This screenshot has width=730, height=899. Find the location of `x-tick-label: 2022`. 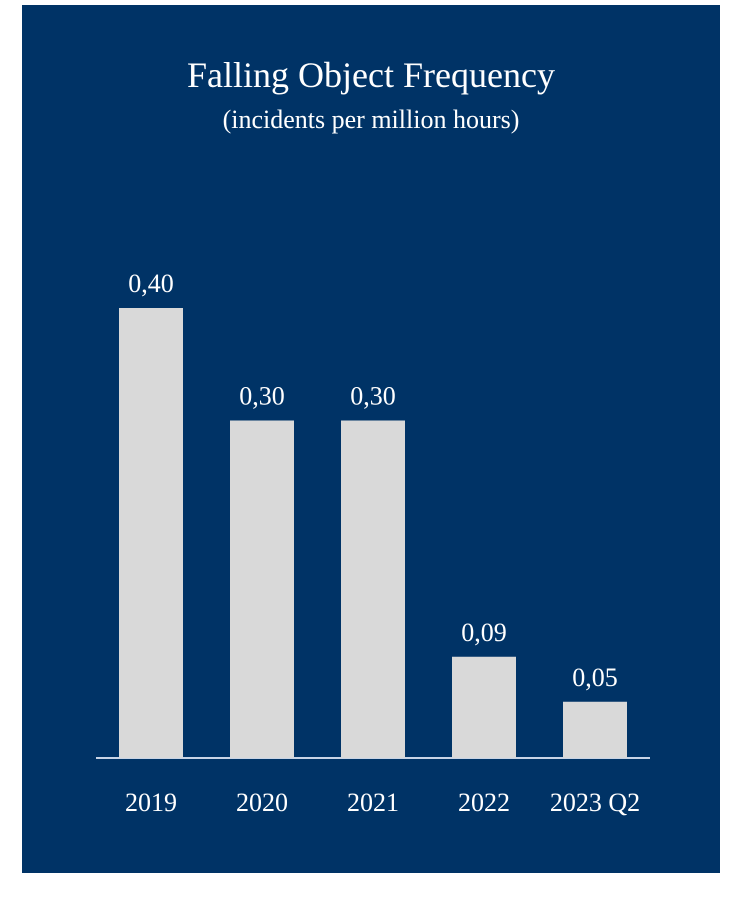

x-tick-label: 2022 is located at coordinates (484, 802).